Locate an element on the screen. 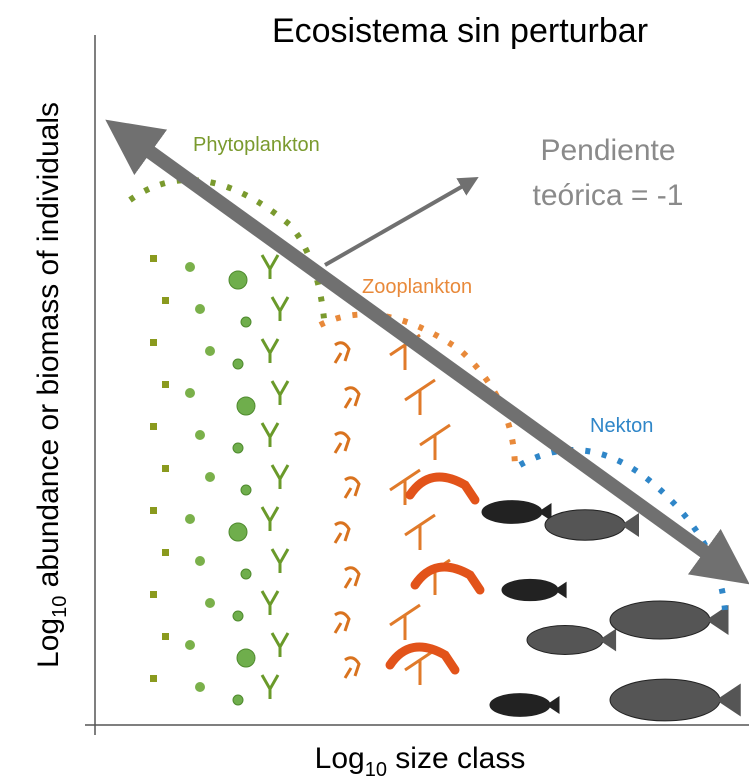 The image size is (749, 780). pointer-arrow is located at coordinates (401, 222).